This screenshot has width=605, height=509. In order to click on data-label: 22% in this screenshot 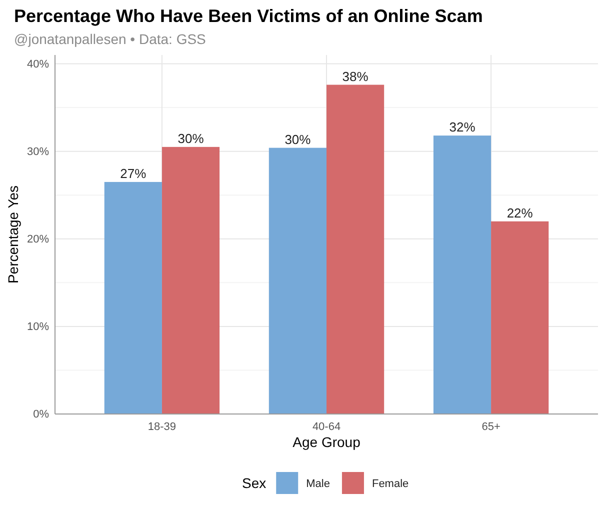, I will do `click(520, 212)`.